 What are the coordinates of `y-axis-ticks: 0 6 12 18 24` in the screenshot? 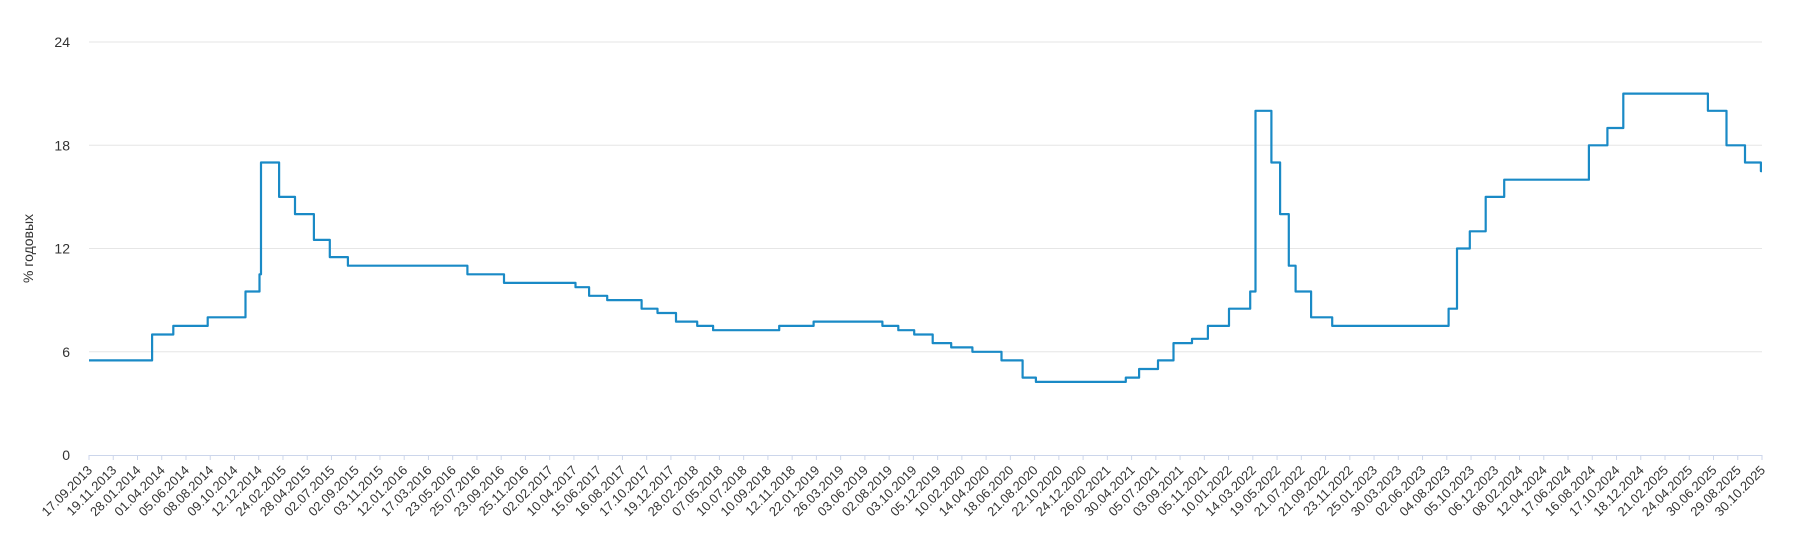 It's located at (62, 248).